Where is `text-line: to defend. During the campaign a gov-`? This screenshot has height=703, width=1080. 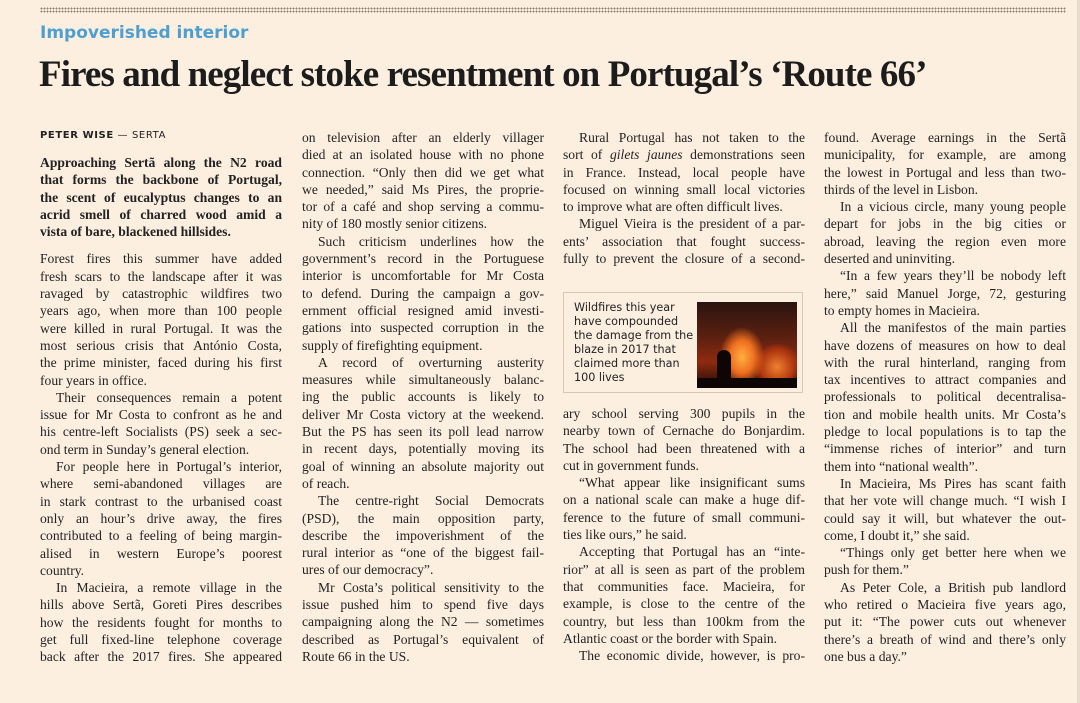 text-line: to defend. During the campaign a gov- is located at coordinates (423, 293).